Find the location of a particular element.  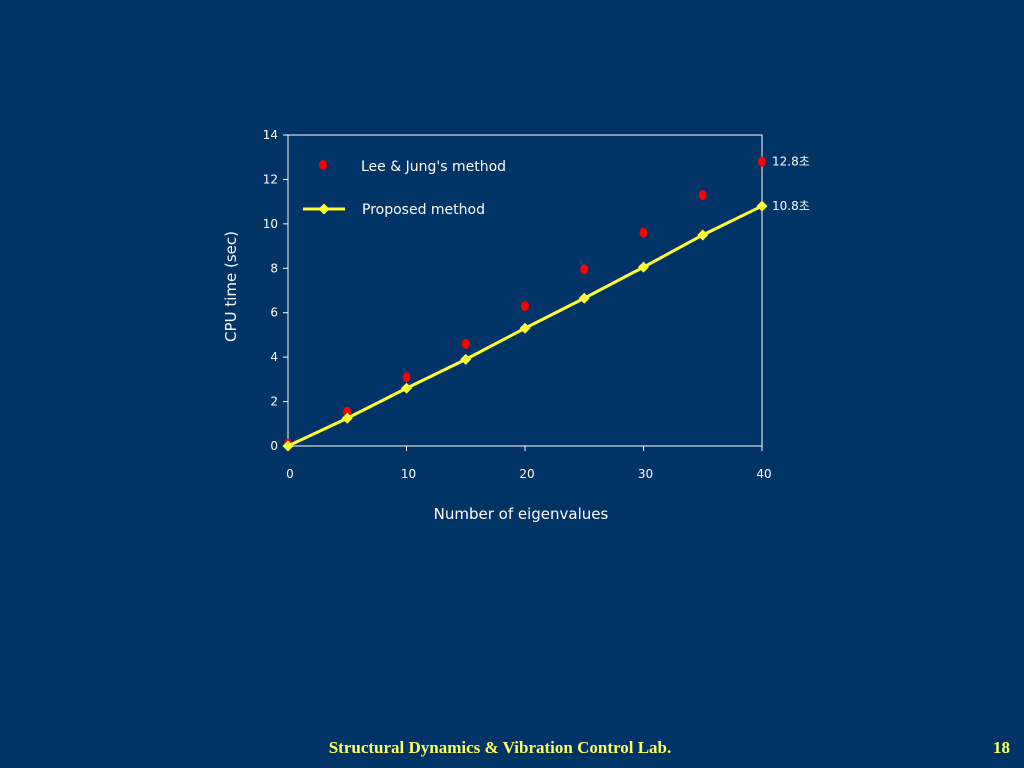

y-axis-label: CPU time (sec) is located at coordinates (231, 286).